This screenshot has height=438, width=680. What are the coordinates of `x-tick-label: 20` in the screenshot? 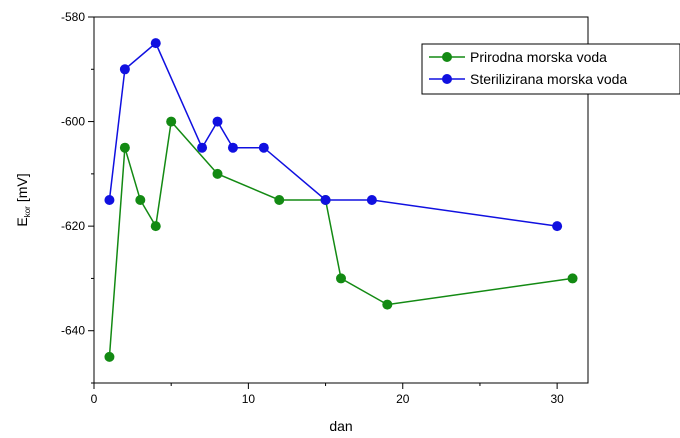 It's located at (403, 399).